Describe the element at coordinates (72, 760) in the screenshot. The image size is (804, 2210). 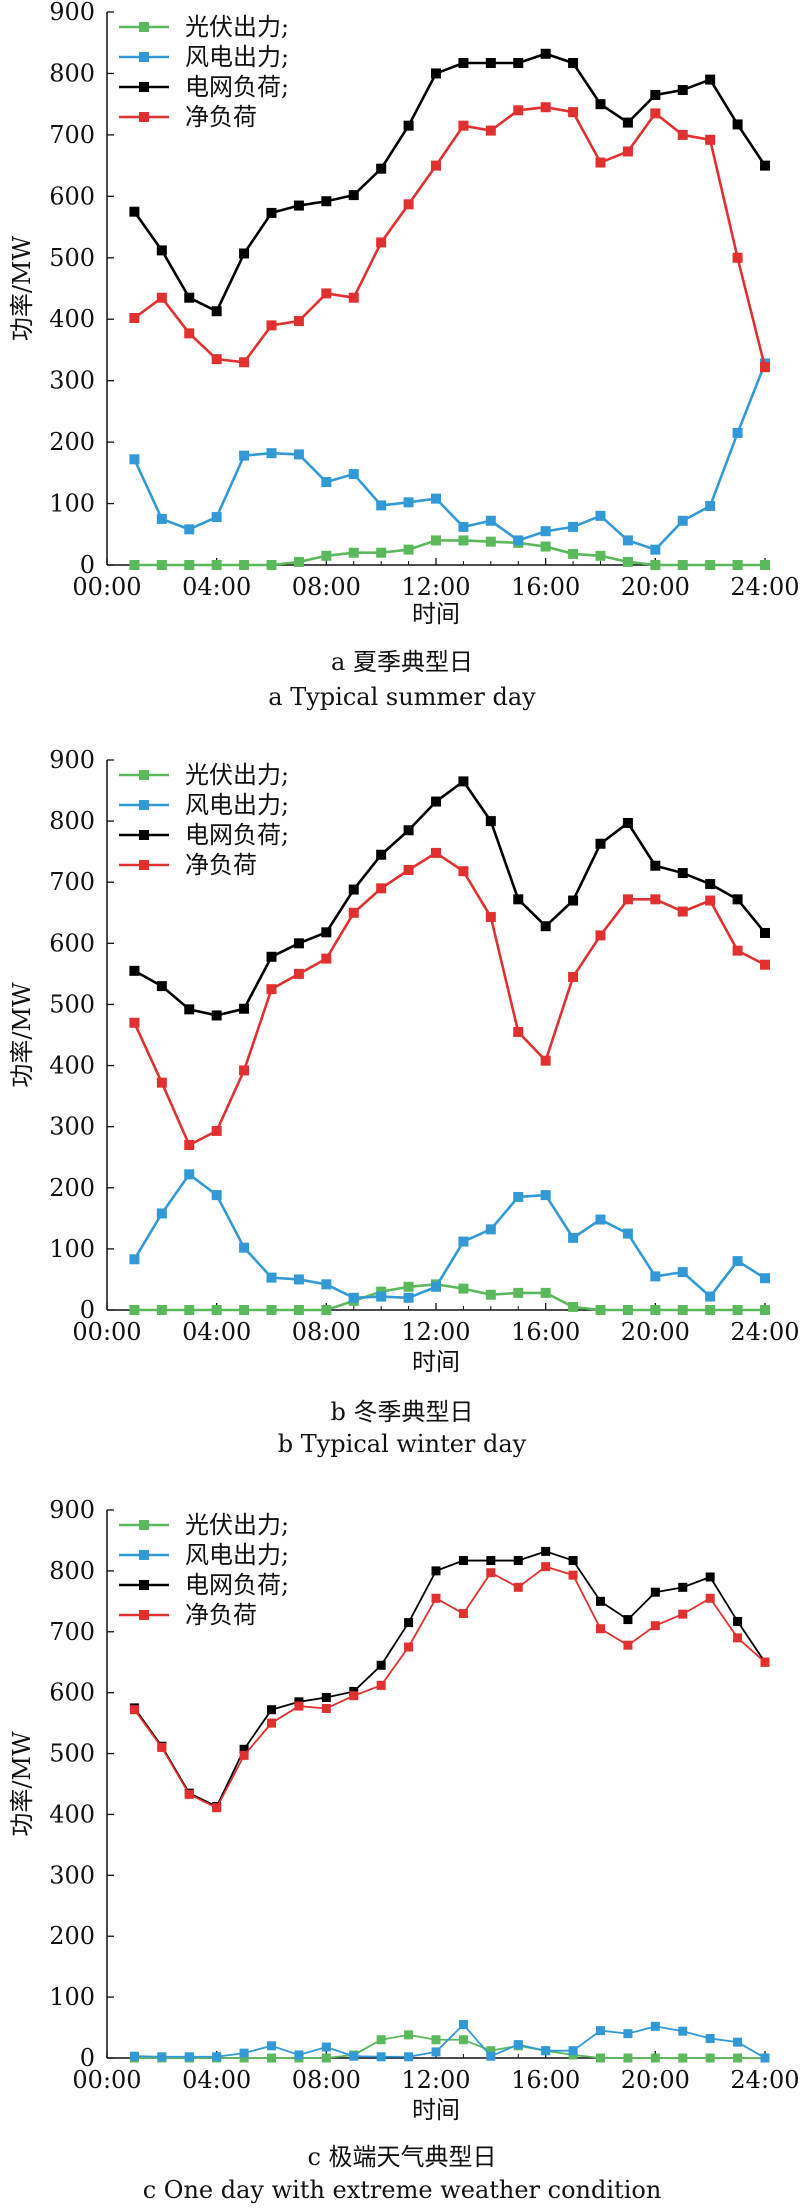
I see `y-tick-label: 900` at that location.